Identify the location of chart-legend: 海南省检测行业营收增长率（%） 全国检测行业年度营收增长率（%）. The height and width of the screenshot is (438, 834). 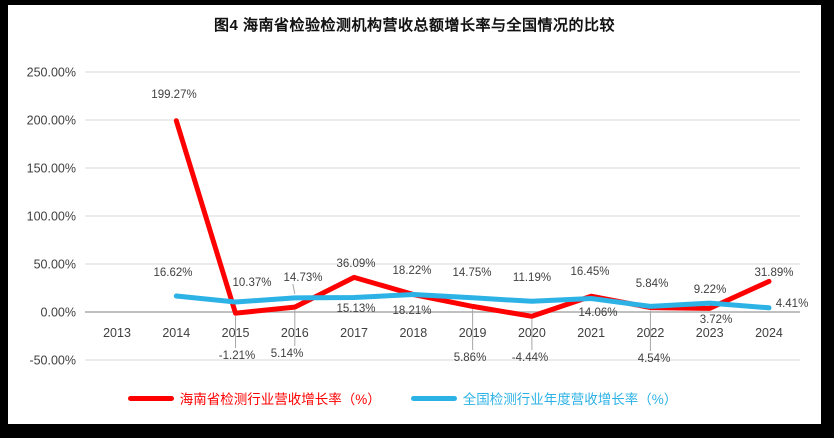
(404, 398).